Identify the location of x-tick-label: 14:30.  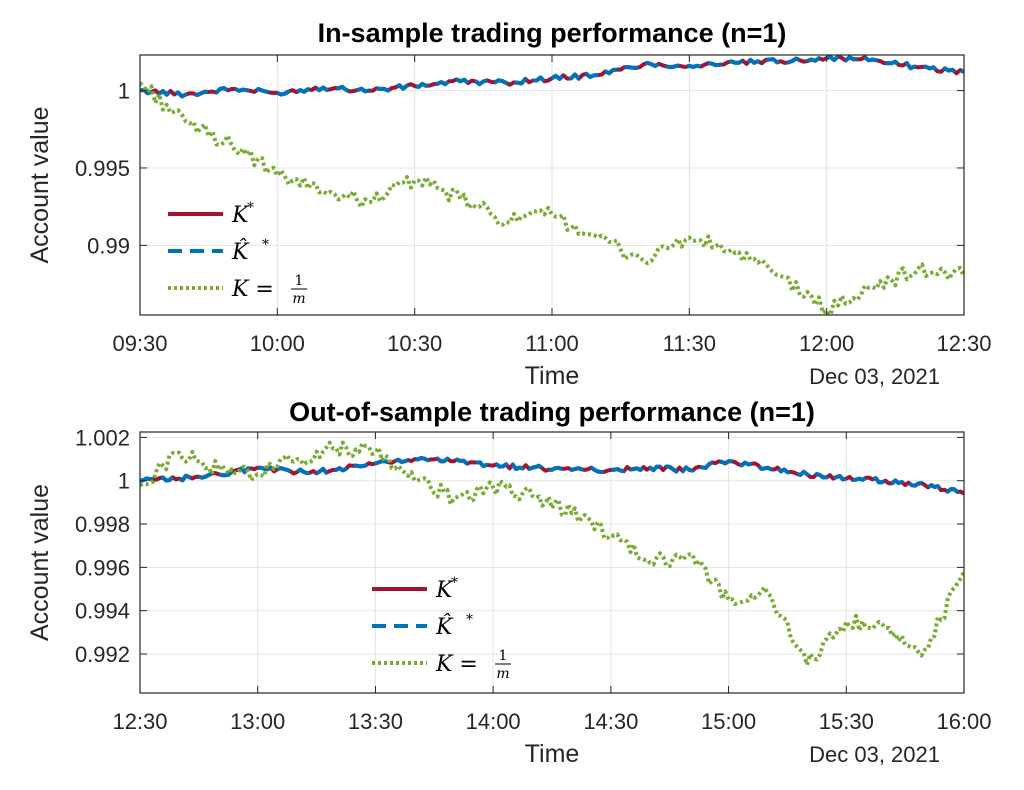
(610, 721).